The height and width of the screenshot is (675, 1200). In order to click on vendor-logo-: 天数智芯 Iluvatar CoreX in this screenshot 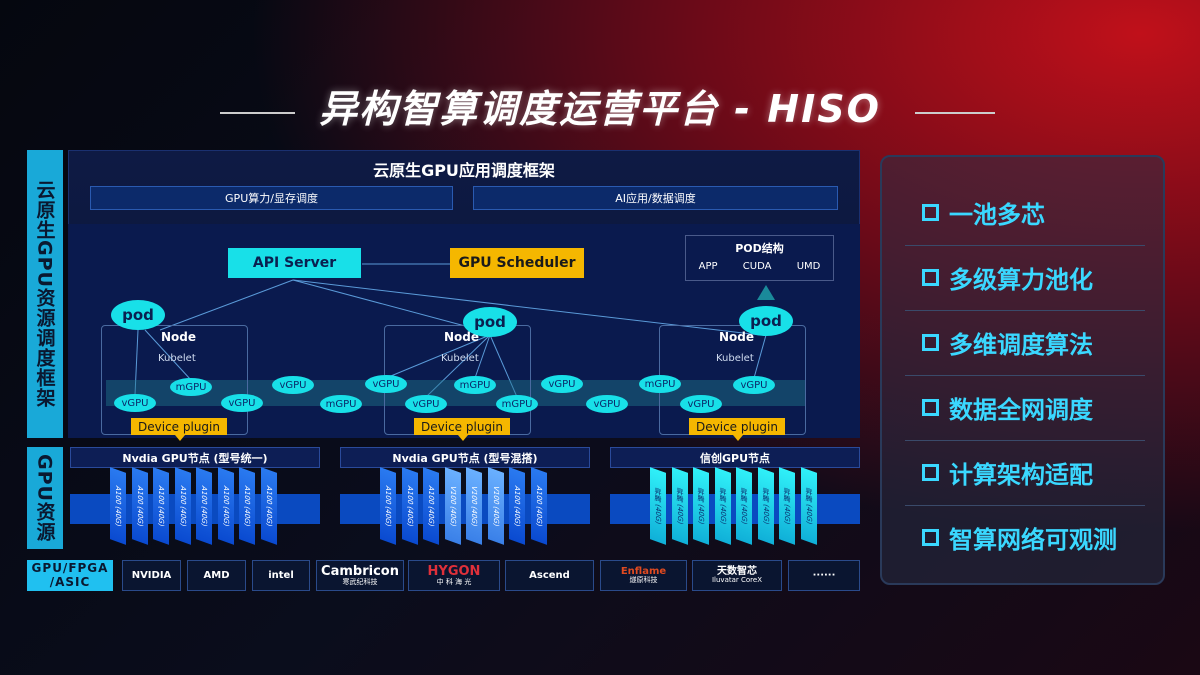, I will do `click(737, 575)`.